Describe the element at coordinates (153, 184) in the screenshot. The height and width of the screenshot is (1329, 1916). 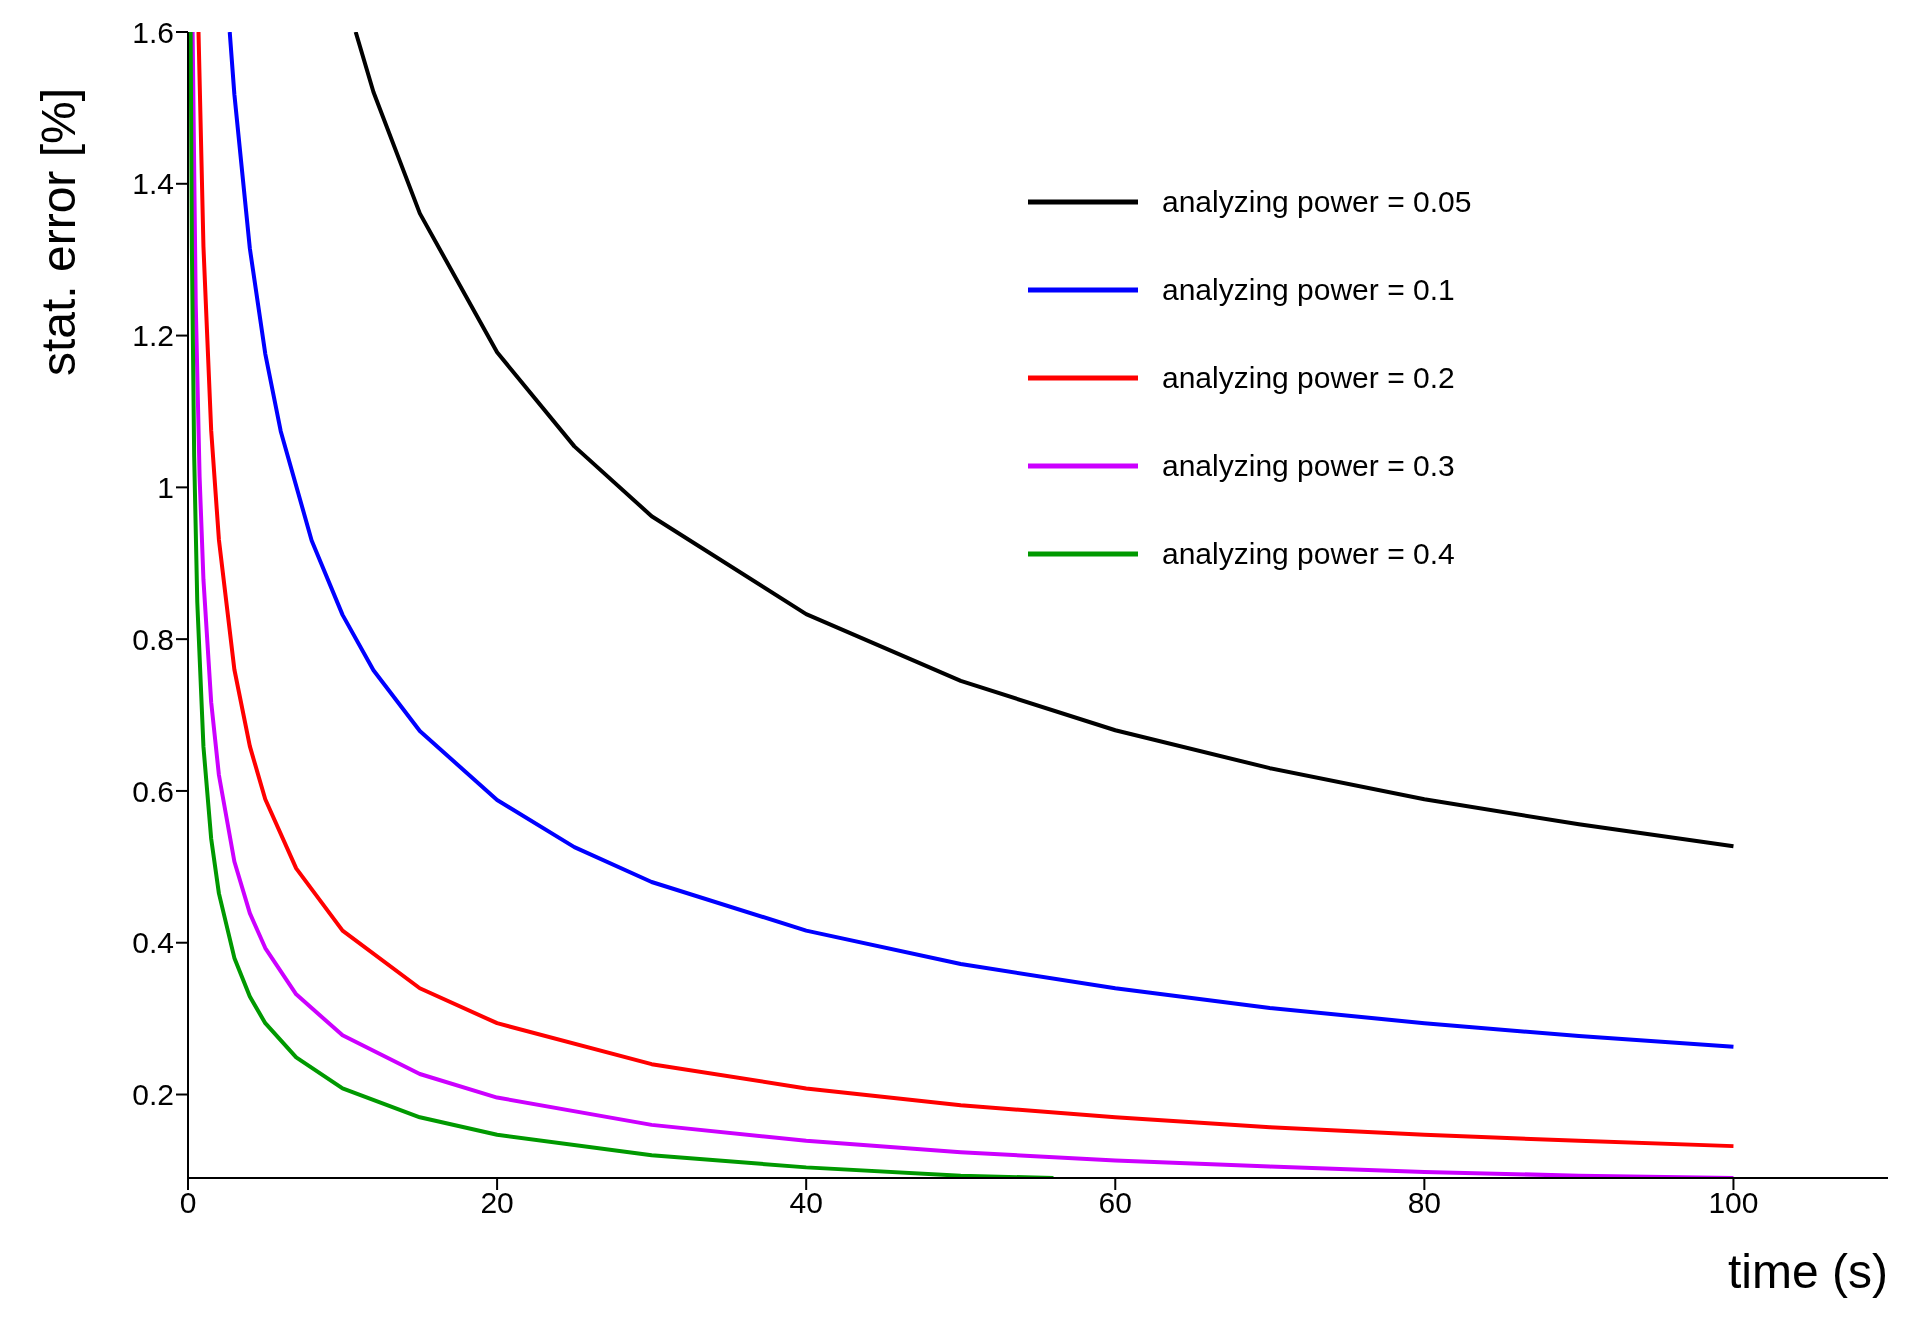
I see `y-tick-label: 1.4` at that location.